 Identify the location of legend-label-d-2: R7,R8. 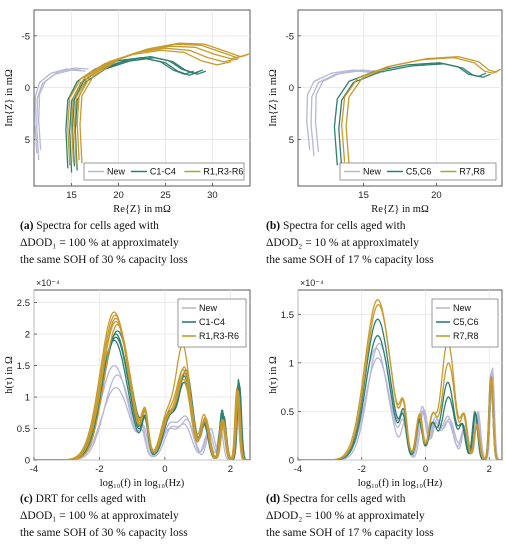
(466, 336).